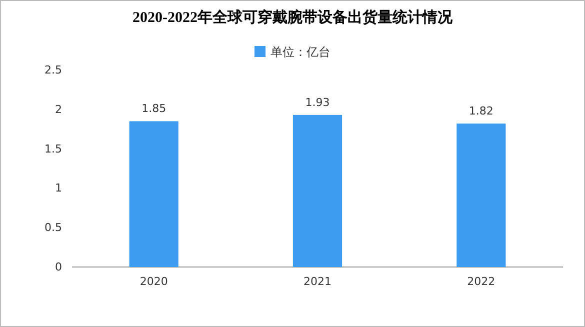 This screenshot has width=585, height=327. Describe the element at coordinates (53, 70) in the screenshot. I see `y-tick-label: 2.5` at that location.